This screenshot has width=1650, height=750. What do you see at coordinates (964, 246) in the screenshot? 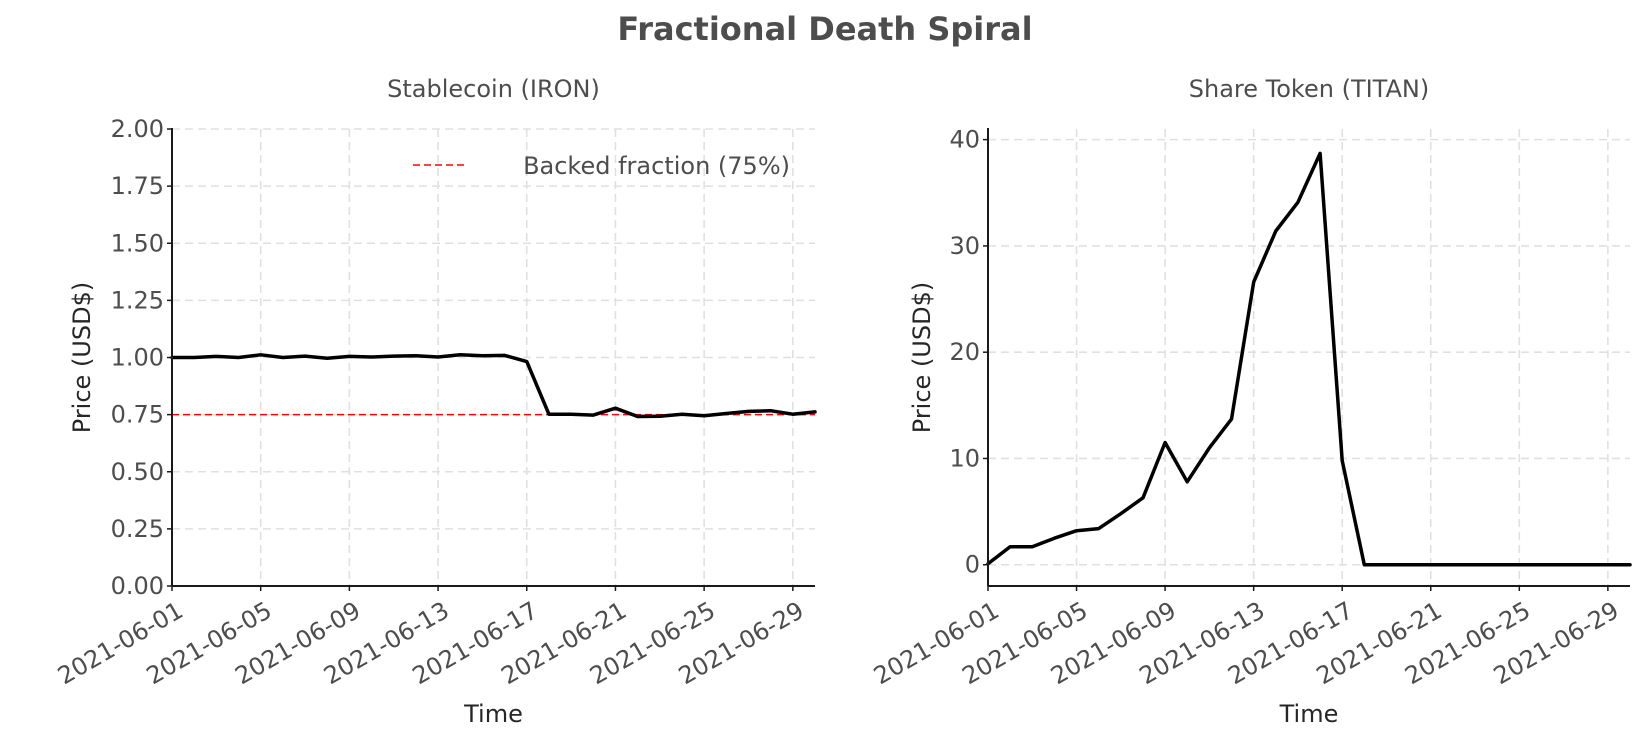
I see `panel2-y-tick-label: 30` at bounding box center [964, 246].